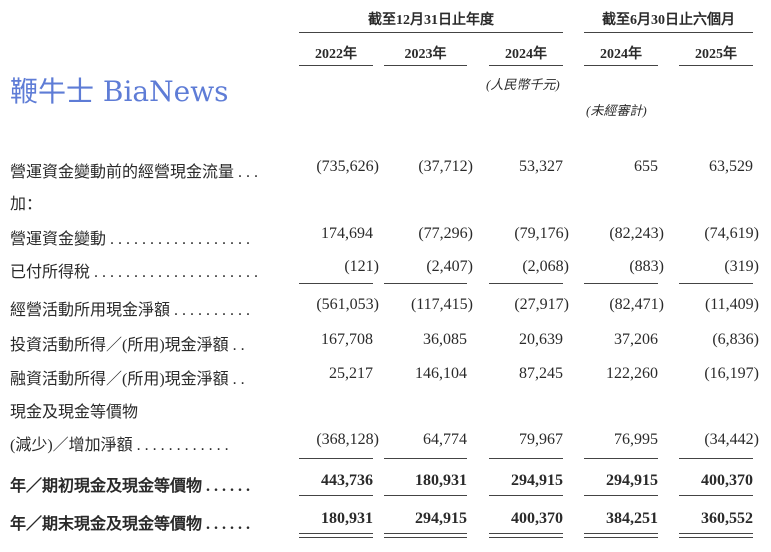  What do you see at coordinates (731, 233) in the screenshot?
I see `cell-value: (74,619)` at bounding box center [731, 233].